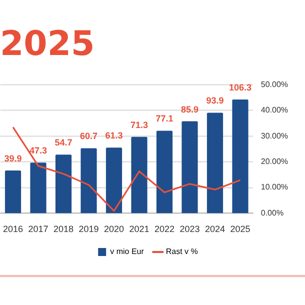 The height and width of the screenshot is (305, 305). I want to click on y2-tick-label: 20.00%, so click(274, 161).